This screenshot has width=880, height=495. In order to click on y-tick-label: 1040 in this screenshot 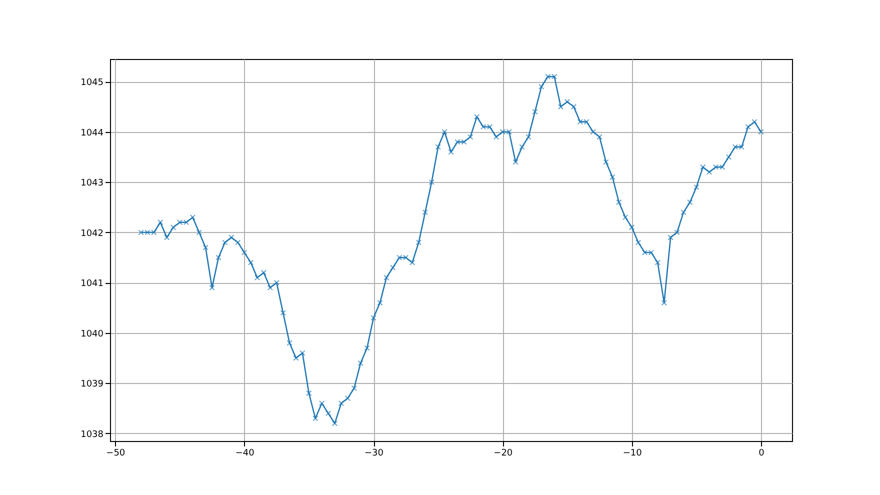, I will do `click(92, 334)`.